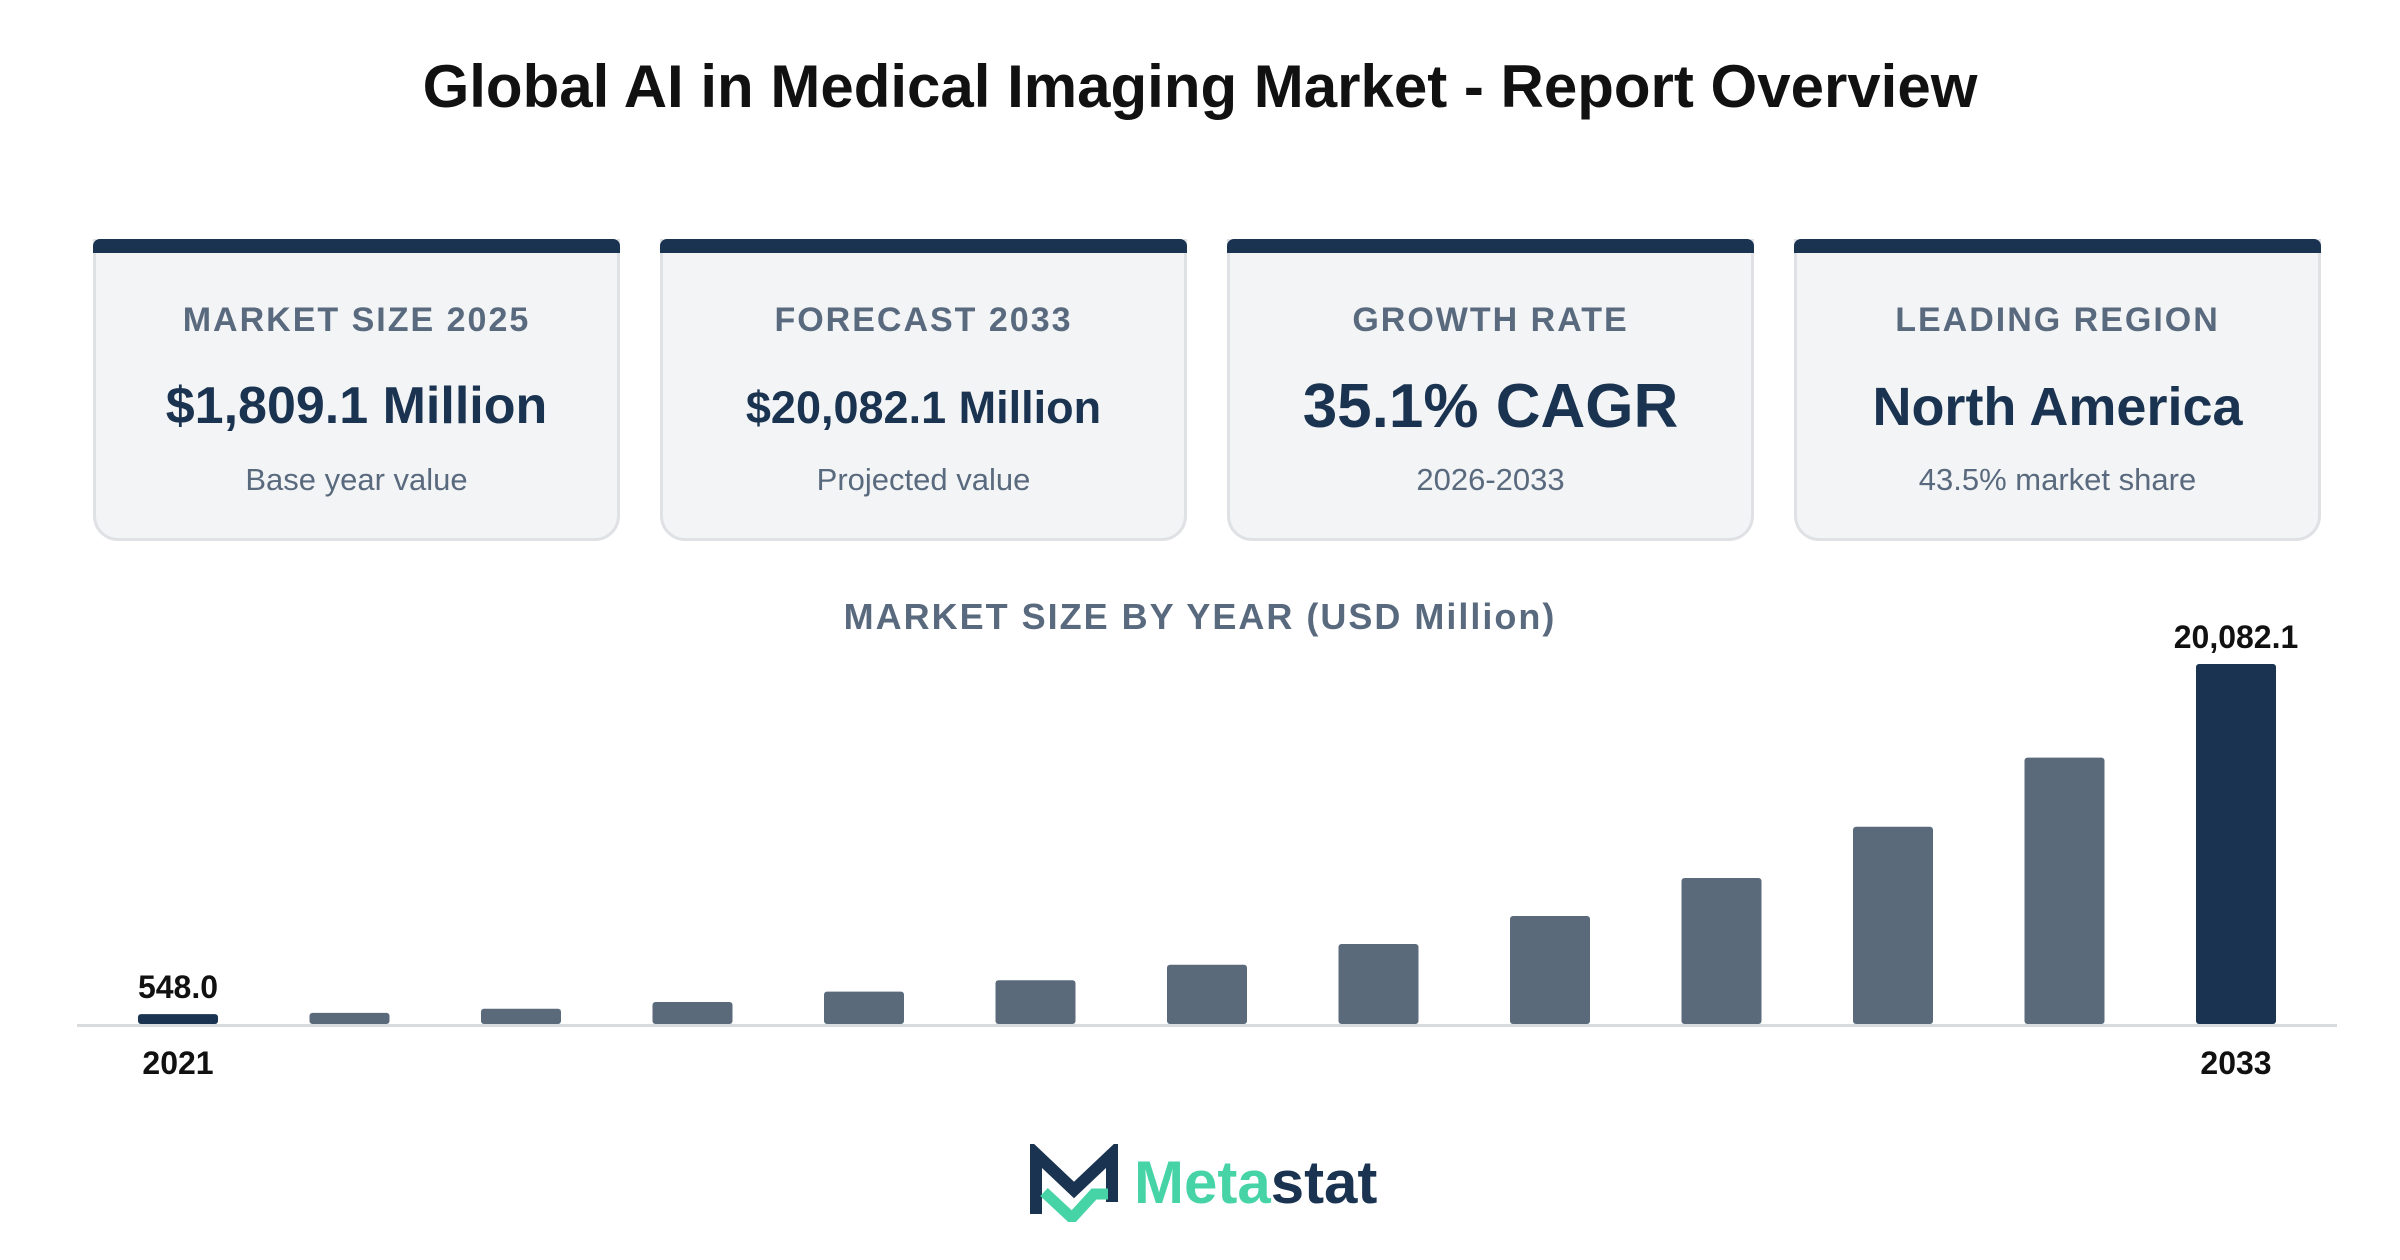 Image resolution: width=2400 pixels, height=1260 pixels. What do you see at coordinates (1550, 969) in the screenshot?
I see `bar-2029` at bounding box center [1550, 969].